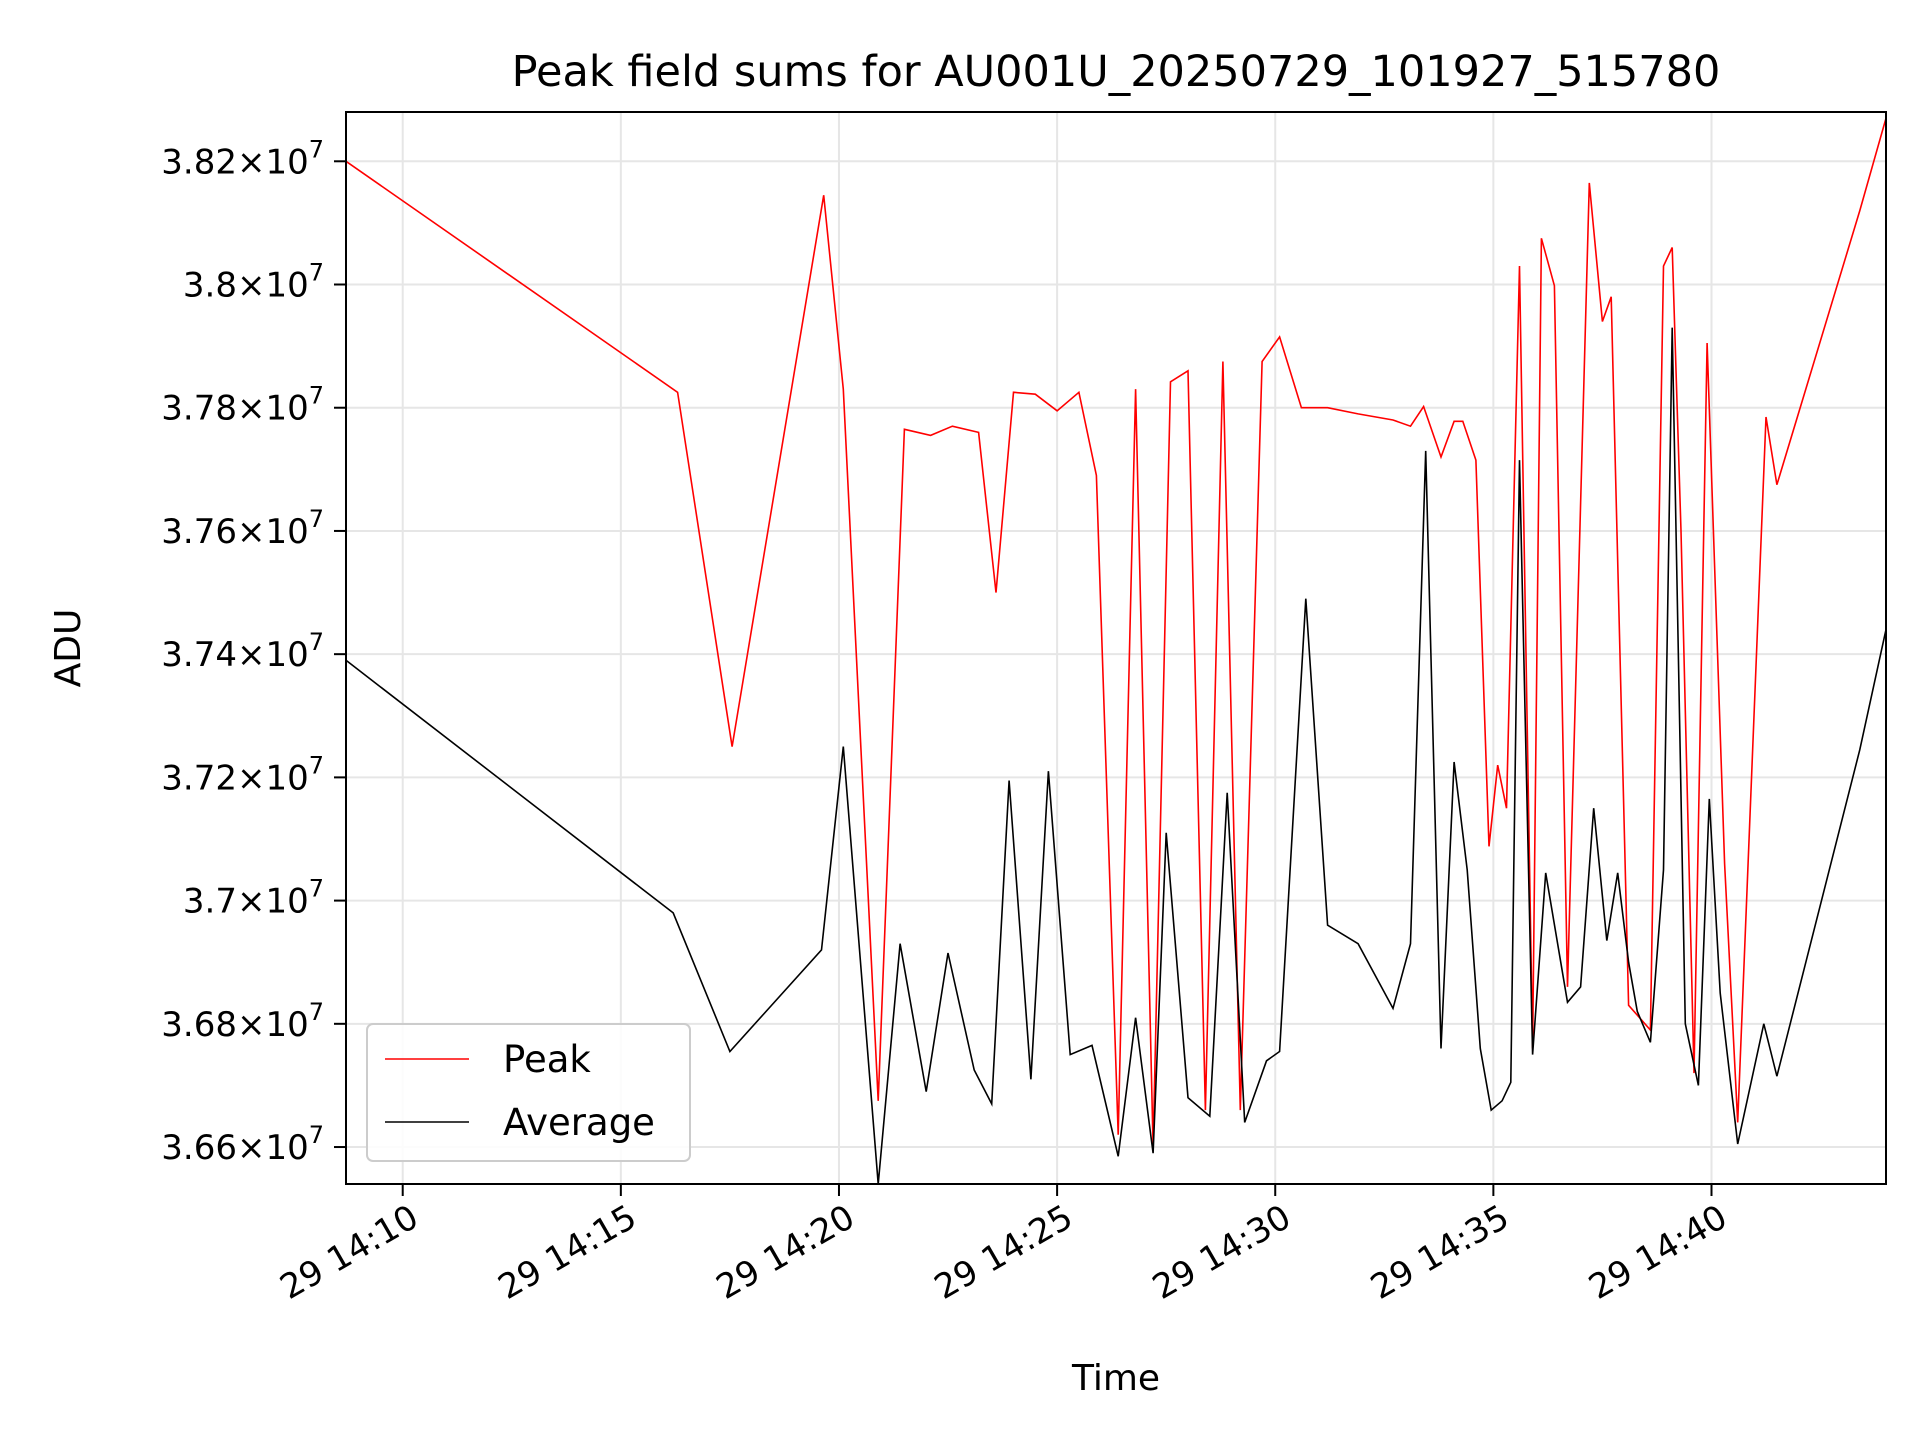 The image size is (1920, 1440). I want to click on y-axis-label: ADU, so click(68, 648).